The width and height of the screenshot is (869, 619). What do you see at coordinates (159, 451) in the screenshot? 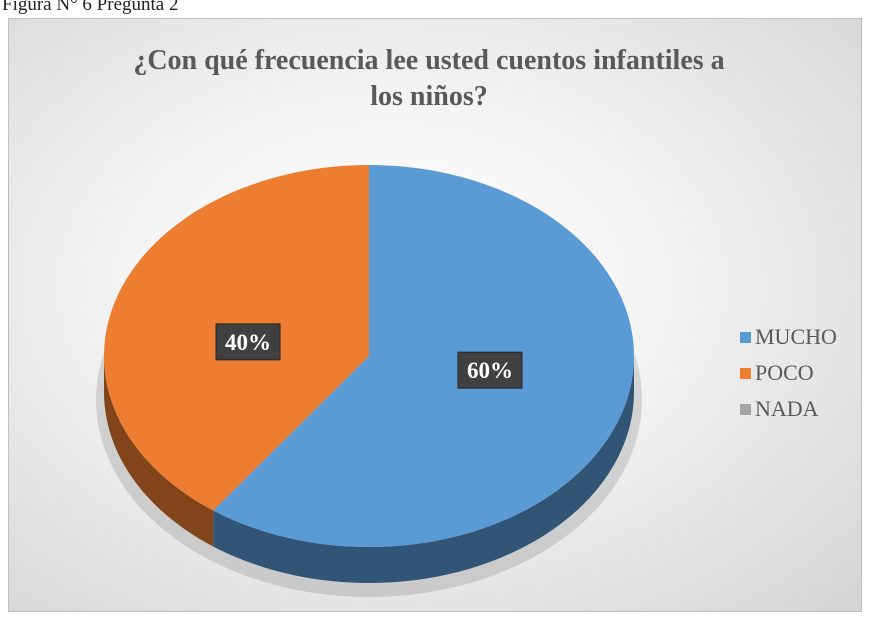
I see `slice-side` at bounding box center [159, 451].